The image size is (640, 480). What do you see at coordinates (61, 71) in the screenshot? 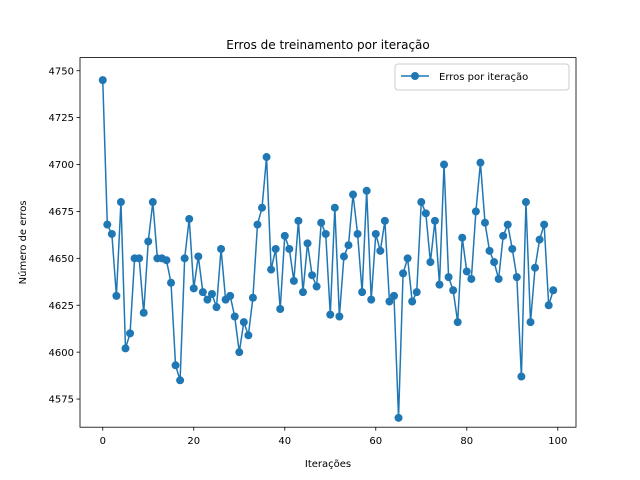
I see `y-tick-label: 4750` at bounding box center [61, 71].